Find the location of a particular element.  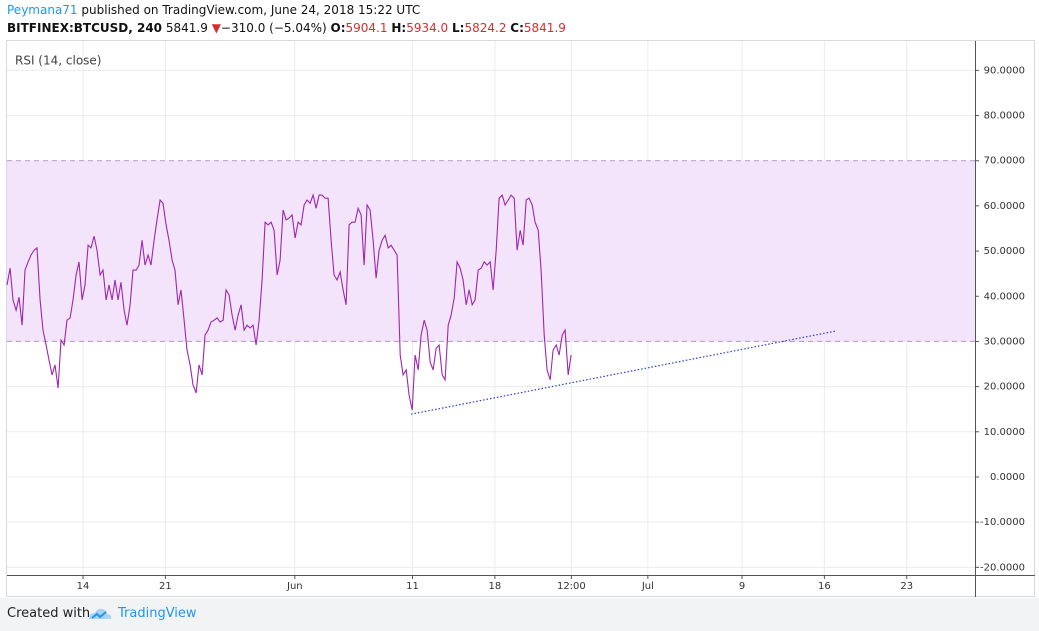

y-tick-label: 80.0000 is located at coordinates (1004, 116).